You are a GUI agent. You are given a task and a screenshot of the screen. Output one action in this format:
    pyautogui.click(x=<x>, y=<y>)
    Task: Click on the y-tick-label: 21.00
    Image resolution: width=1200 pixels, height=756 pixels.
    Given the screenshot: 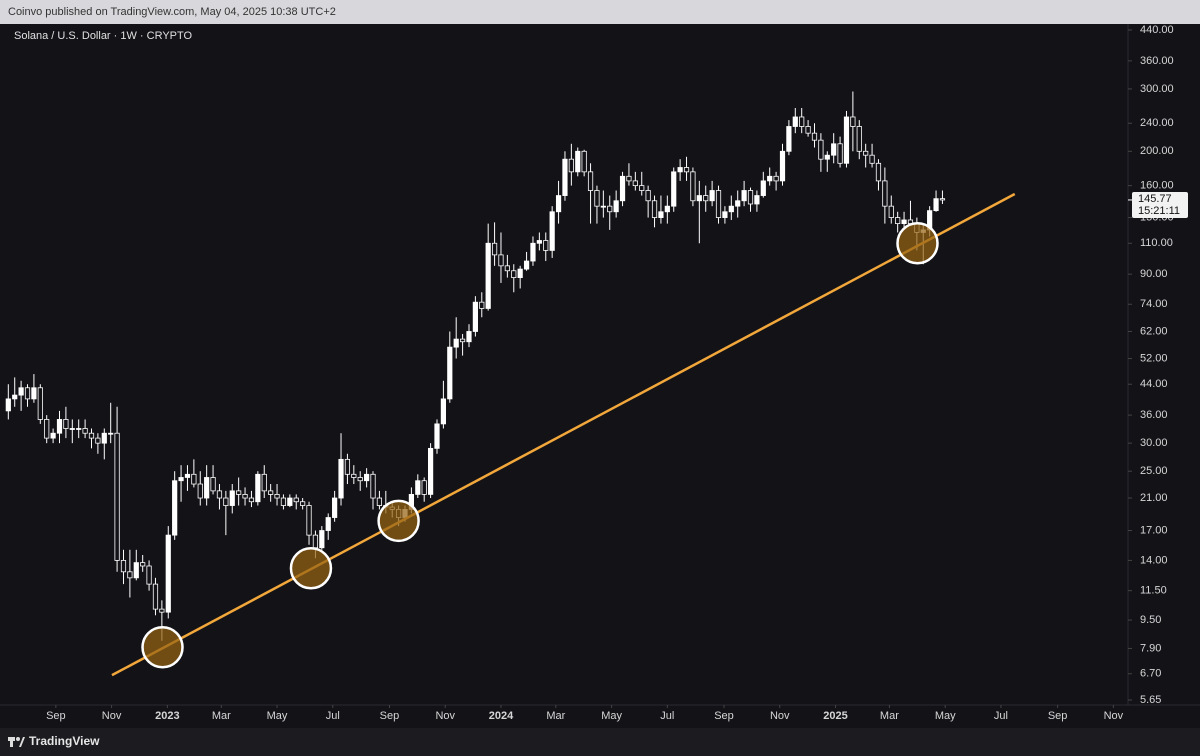 What is the action you would take?
    pyautogui.click(x=1154, y=498)
    